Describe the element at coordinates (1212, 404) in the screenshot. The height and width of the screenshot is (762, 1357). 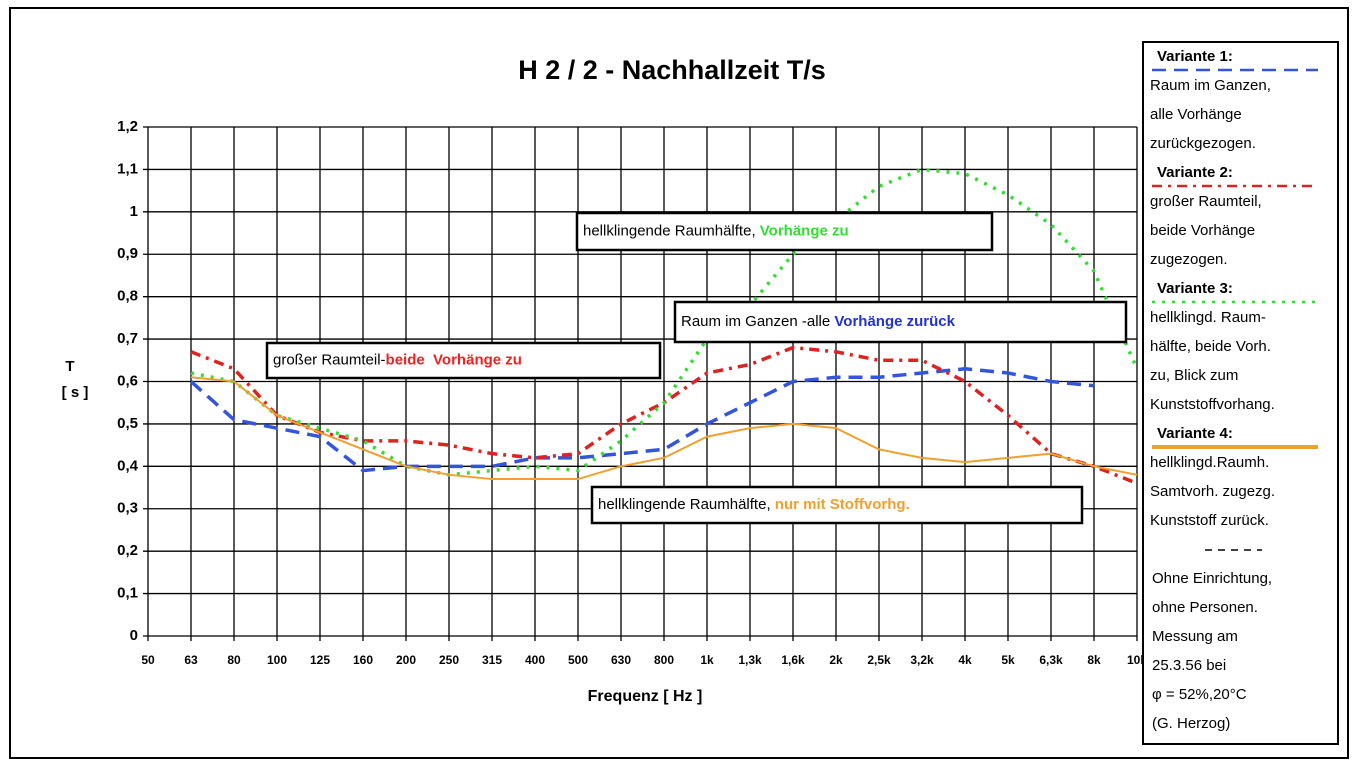
I see `legend-description: Kunststoffvorhang.` at that location.